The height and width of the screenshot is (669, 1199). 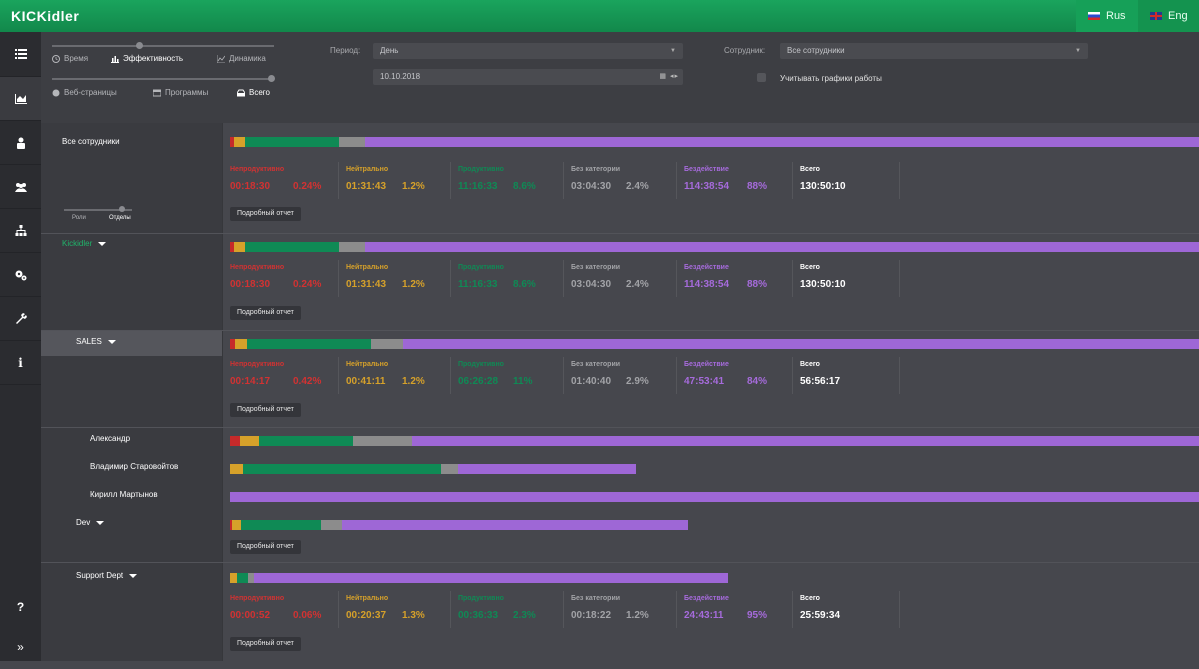 I want to click on employee-name: Владимир Старовойтов, so click(x=134, y=466).